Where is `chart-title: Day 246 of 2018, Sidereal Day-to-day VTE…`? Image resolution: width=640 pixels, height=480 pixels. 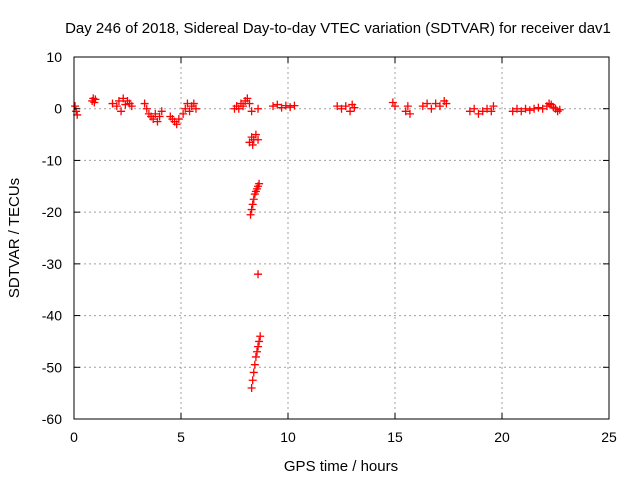
chart-title: Day 246 of 2018, Sidereal Day-to-day VTE… is located at coordinates (338, 28).